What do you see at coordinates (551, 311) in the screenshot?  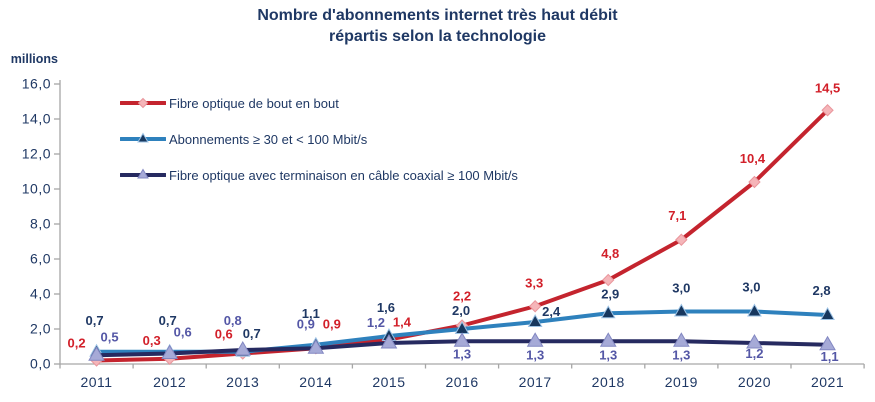 I see `svg-text: 2,4` at bounding box center [551, 311].